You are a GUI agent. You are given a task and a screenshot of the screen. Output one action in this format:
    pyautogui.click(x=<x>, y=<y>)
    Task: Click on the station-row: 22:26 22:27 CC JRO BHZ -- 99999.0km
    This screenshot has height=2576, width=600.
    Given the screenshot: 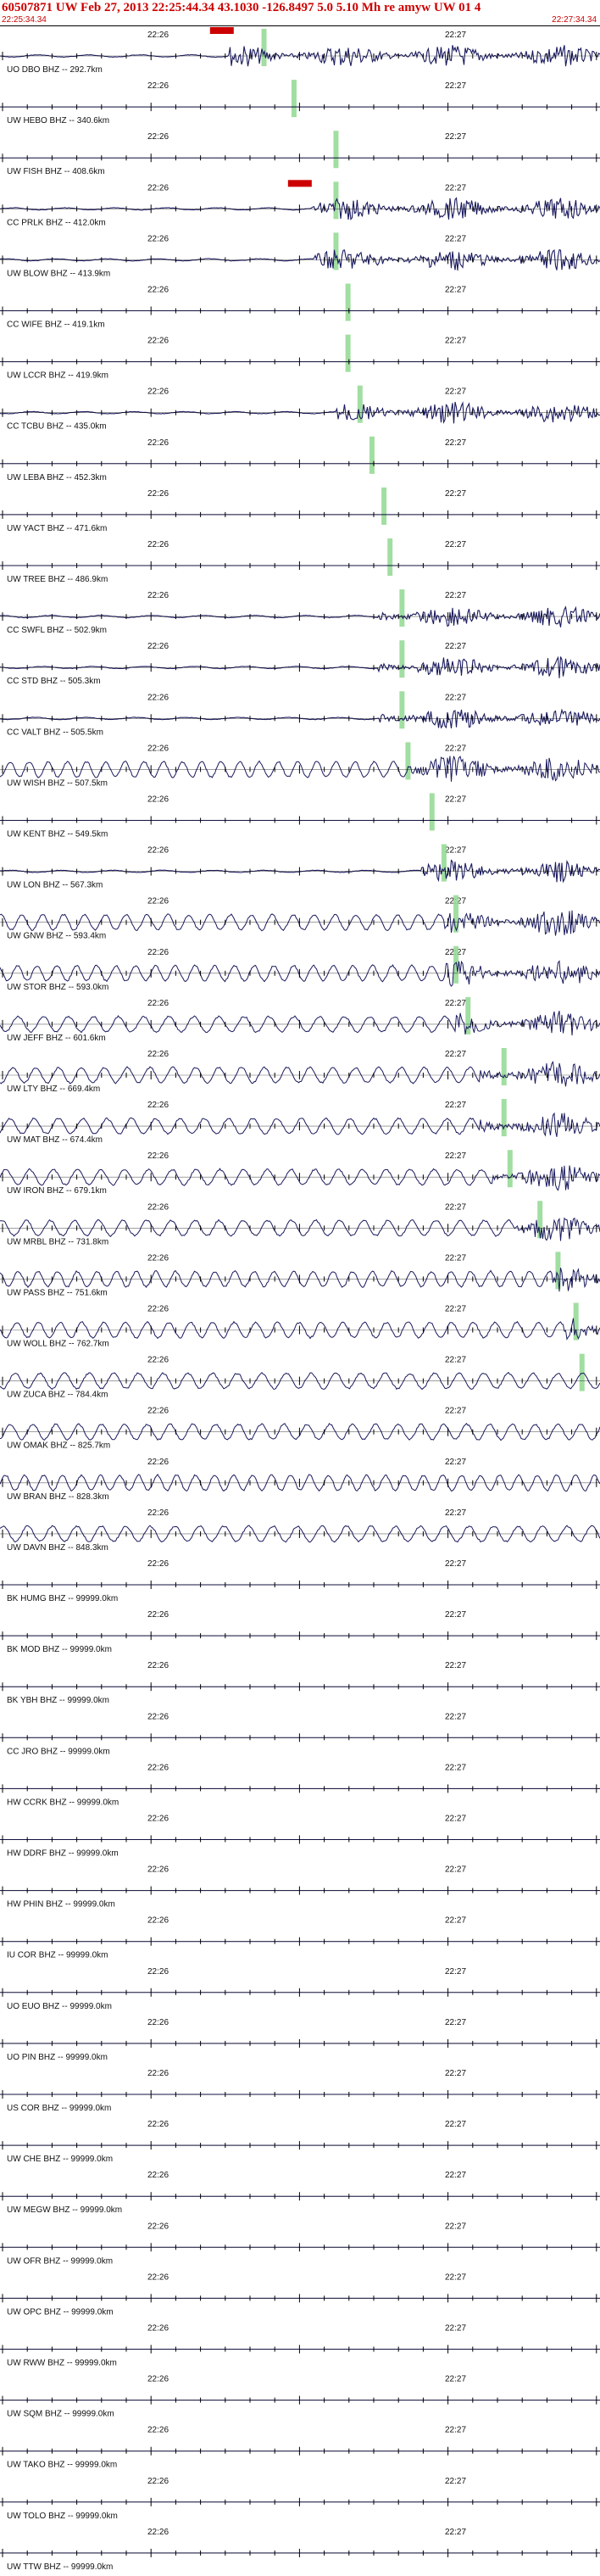 What is the action you would take?
    pyautogui.click(x=300, y=1734)
    